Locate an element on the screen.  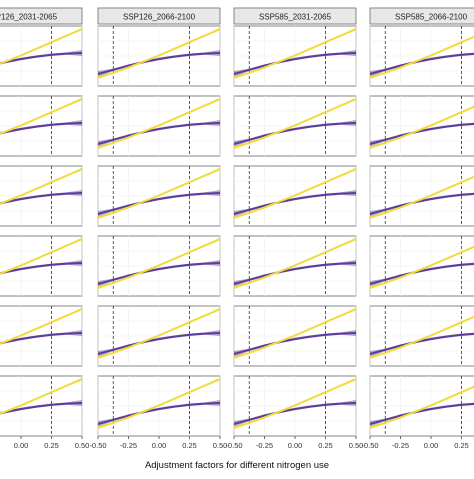
panel-title: SSP126_2031-2065 is located at coordinates (29, 17).